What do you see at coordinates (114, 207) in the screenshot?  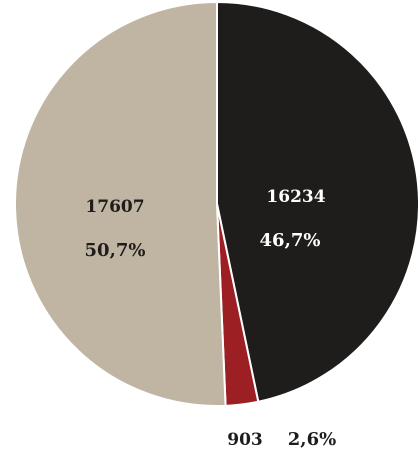 I see `slice-beige-value-label: 17607` at bounding box center [114, 207].